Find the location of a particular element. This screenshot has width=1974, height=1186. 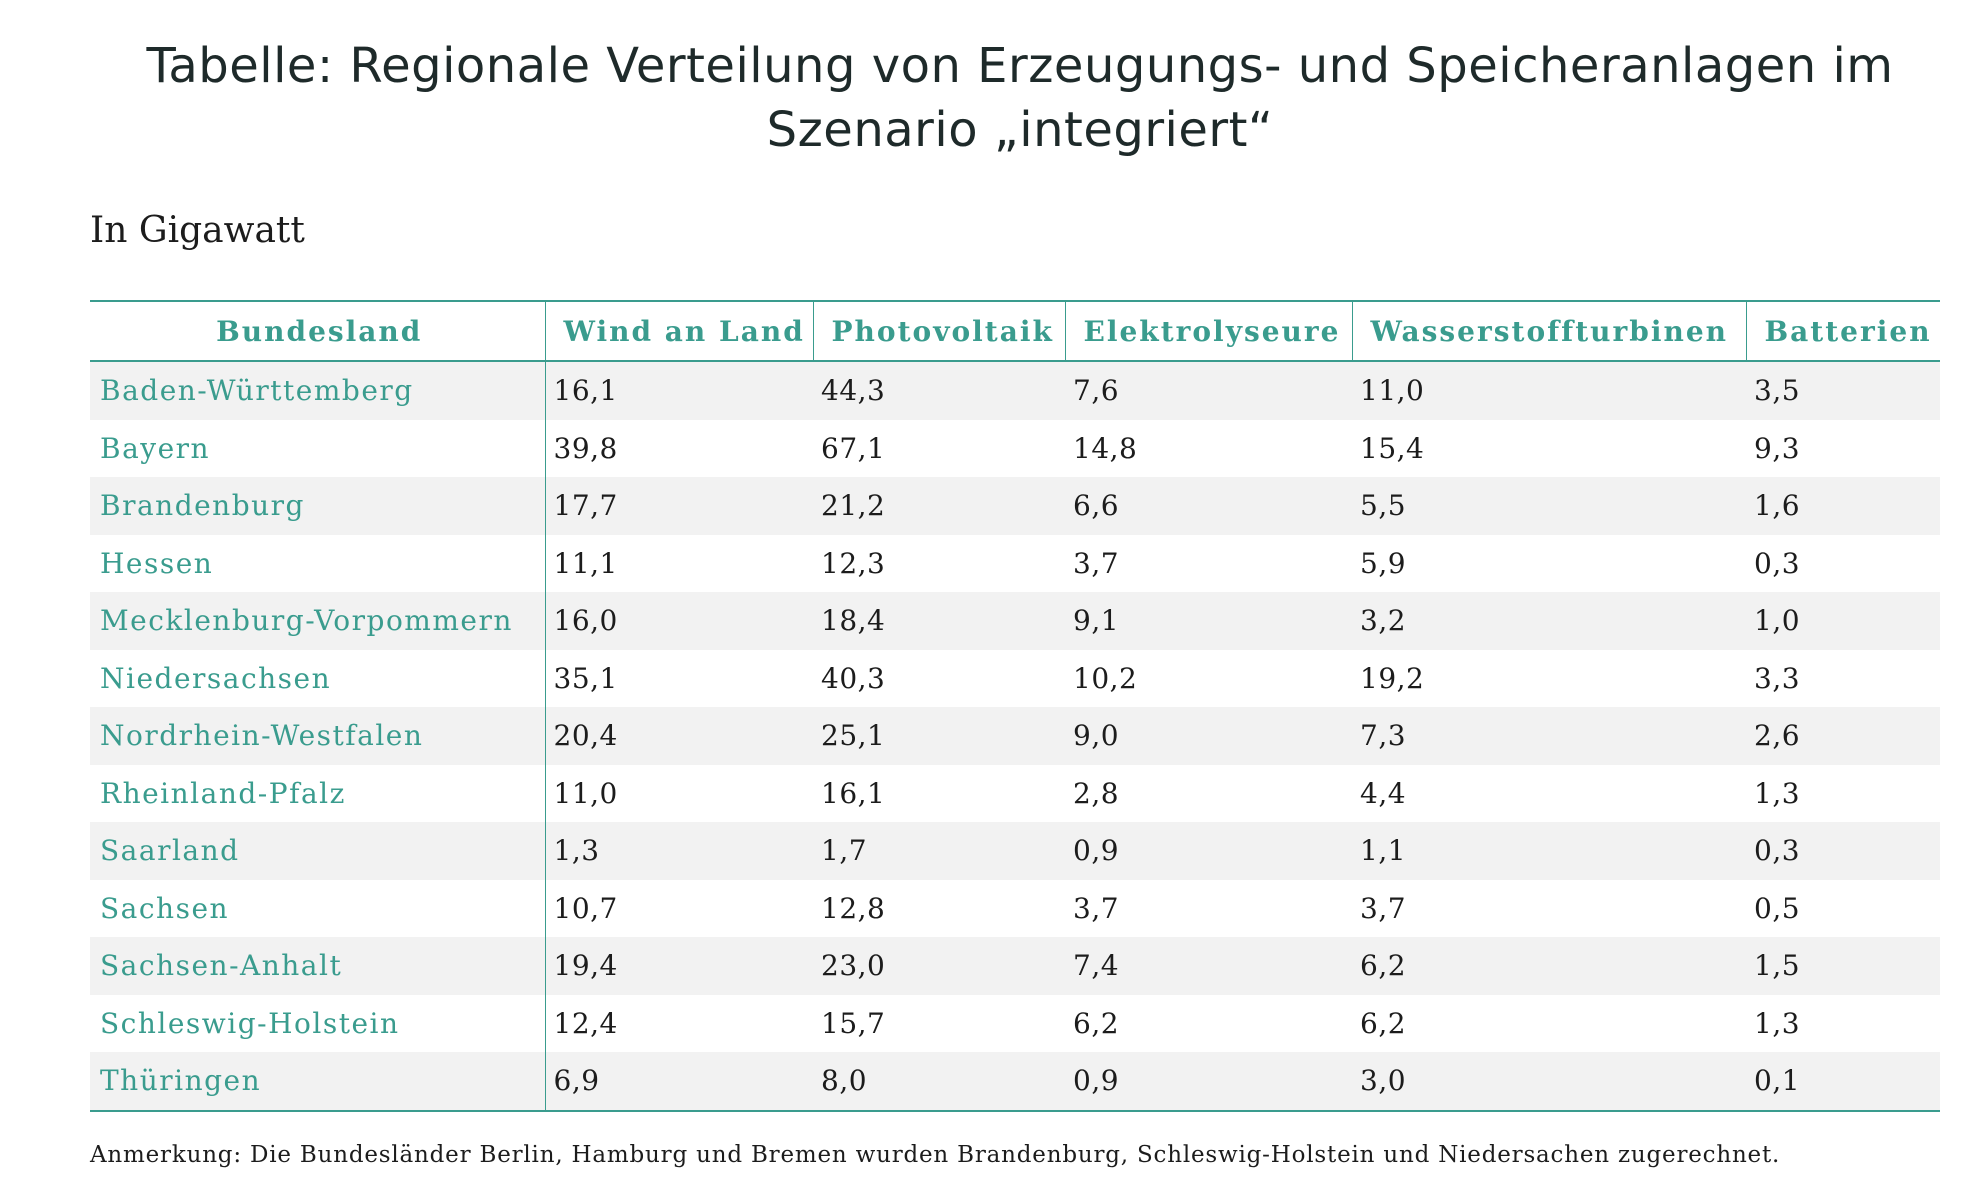

region-name-cell: Brandenburg is located at coordinates (318, 506).